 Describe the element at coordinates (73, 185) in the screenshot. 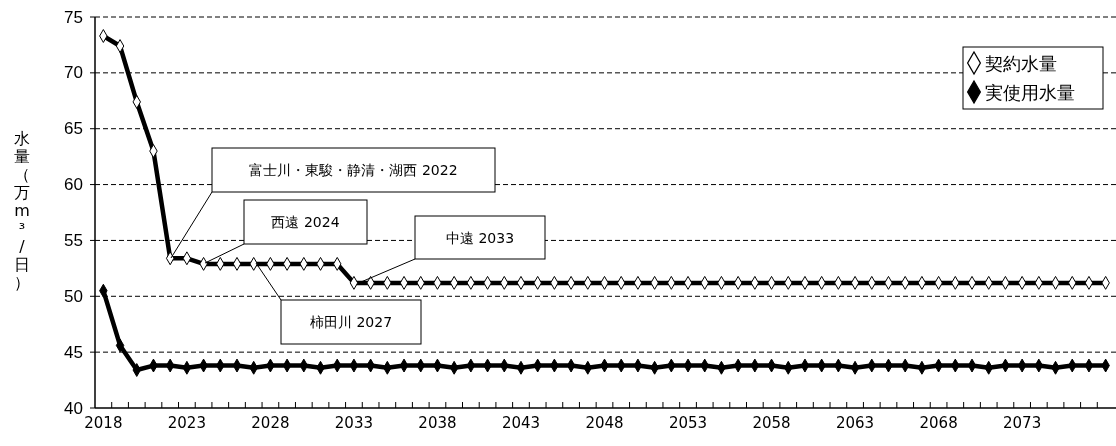

I see `y-tick-label: 60` at that location.